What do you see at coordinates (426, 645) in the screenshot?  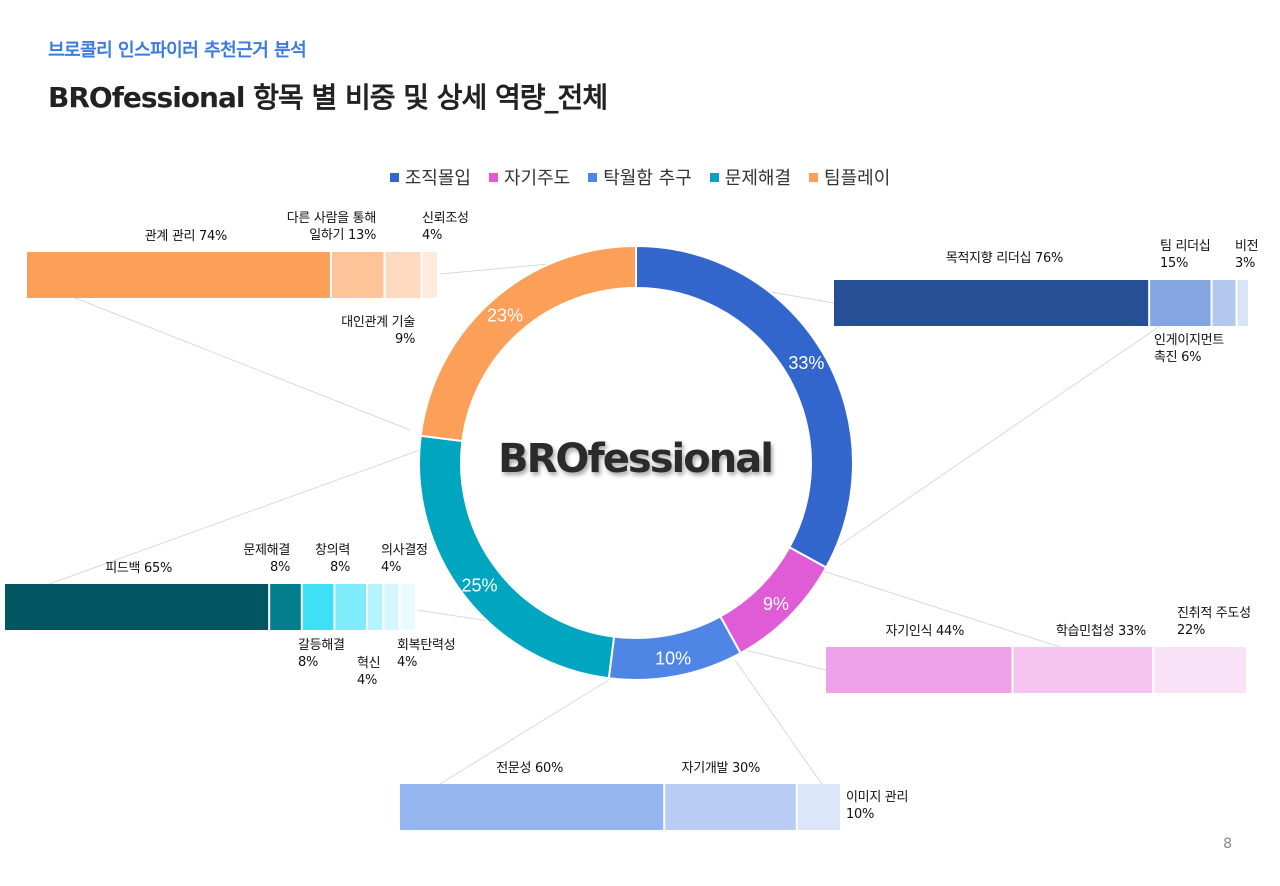 I see `breakdown-label-line: 회복탄력성` at bounding box center [426, 645].